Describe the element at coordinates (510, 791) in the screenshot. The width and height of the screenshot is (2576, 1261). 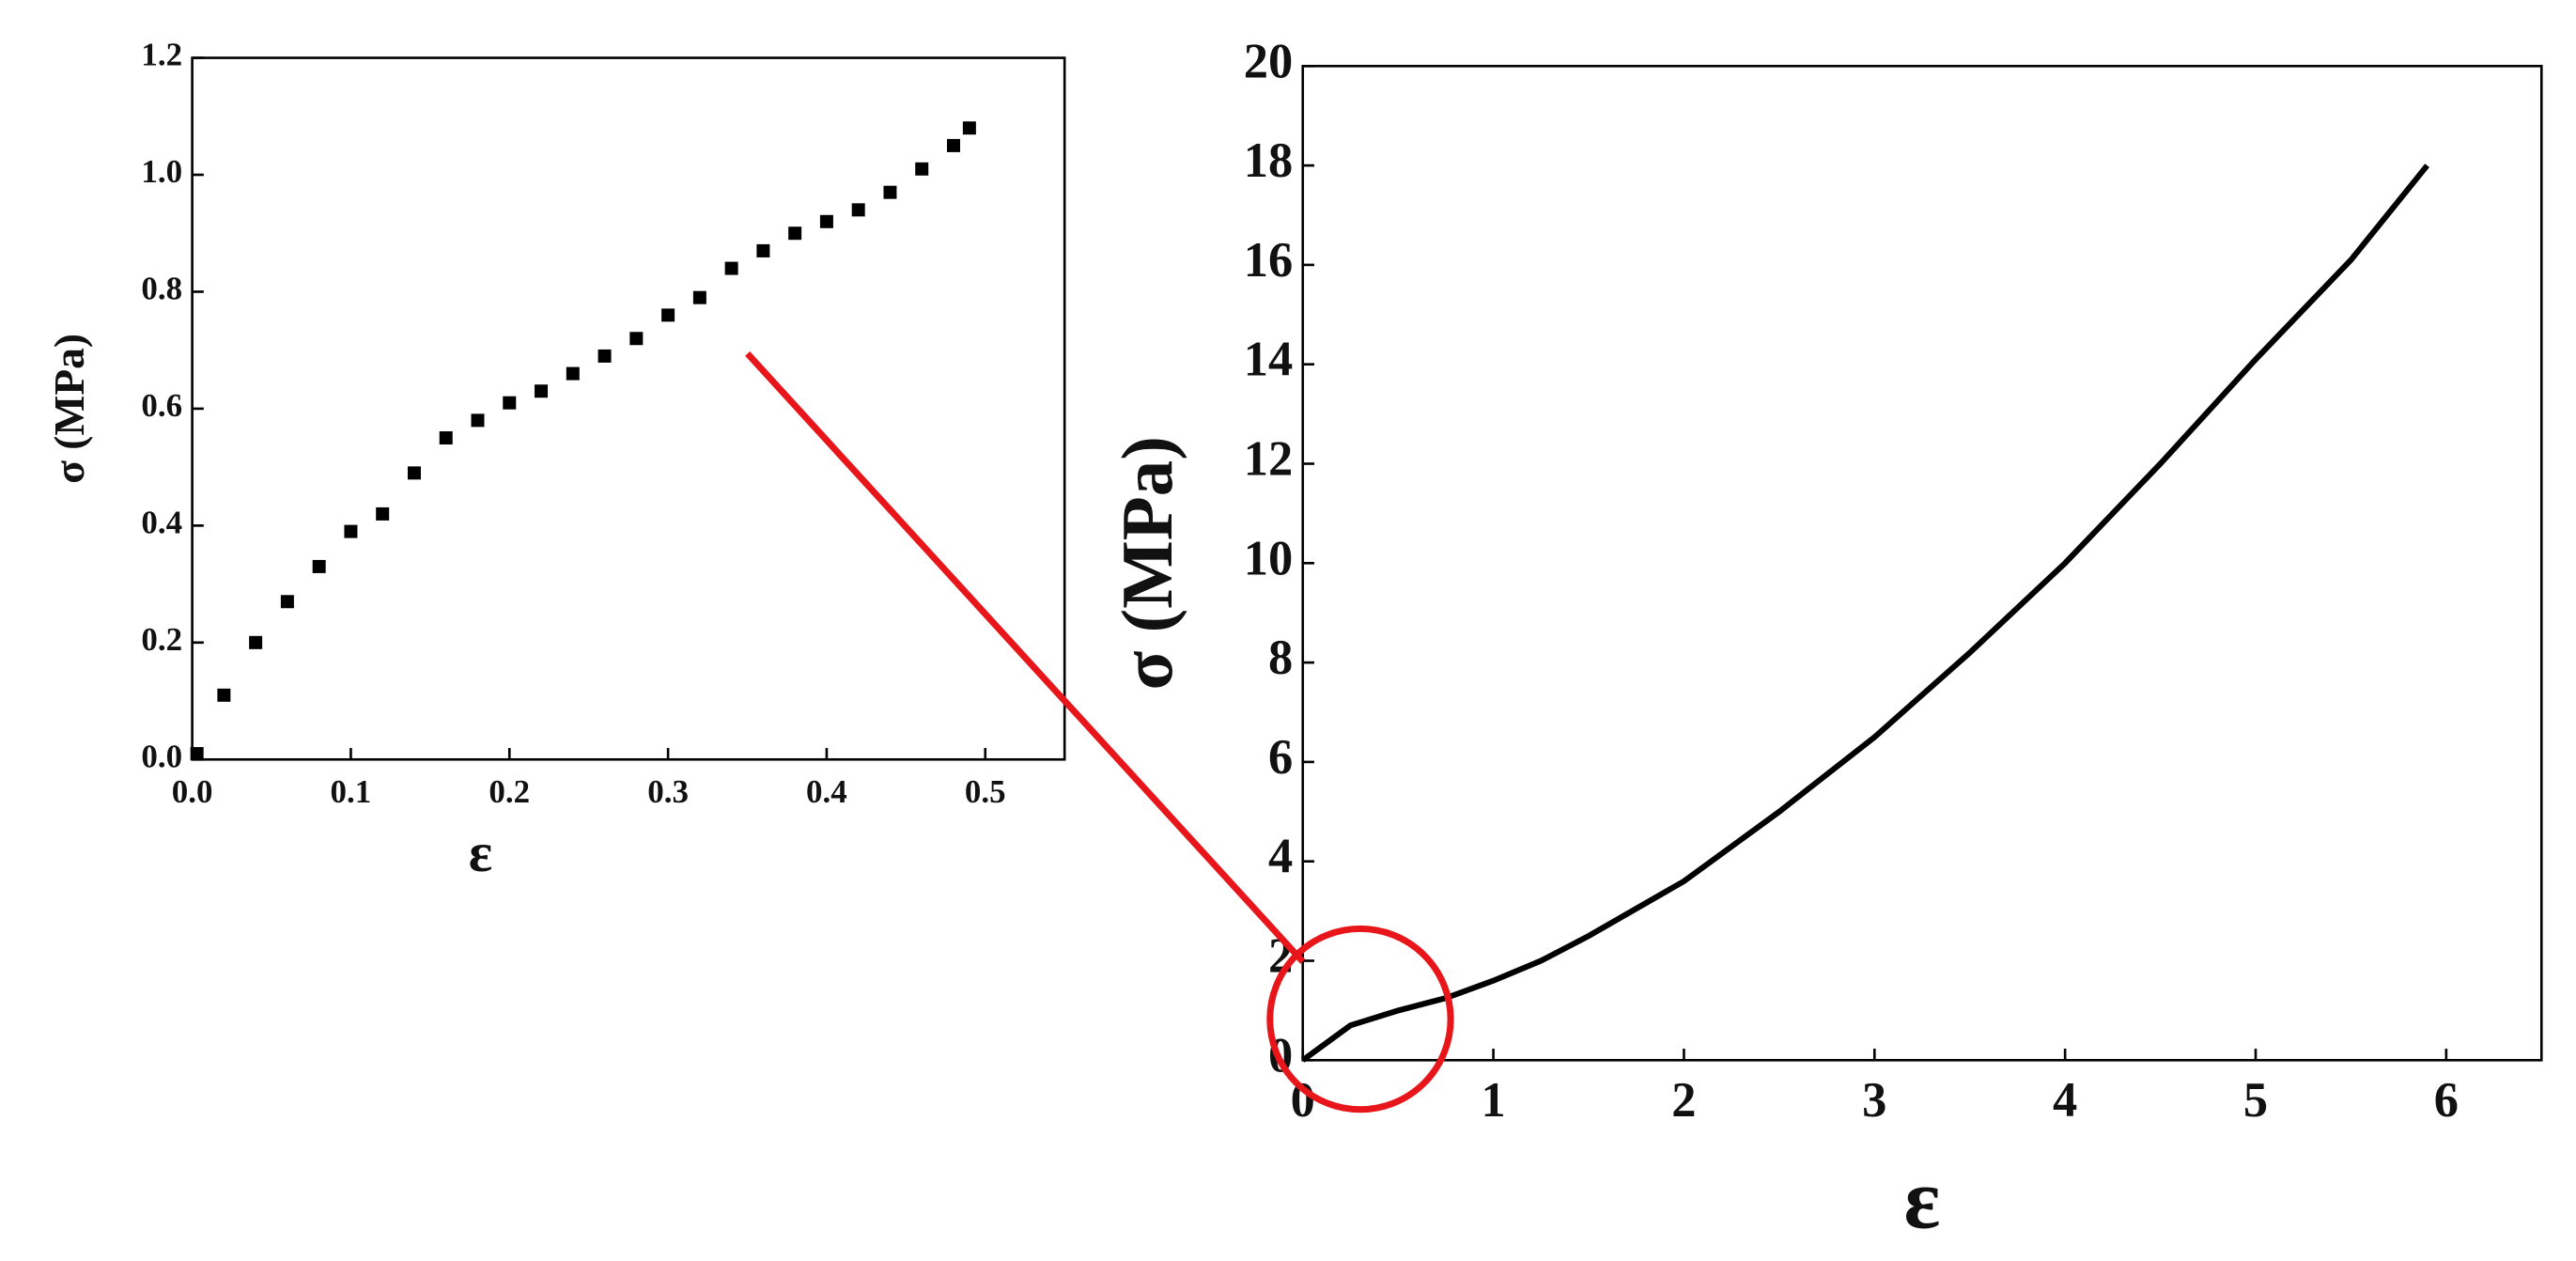
I see `x-tick-label: 0.2` at that location.